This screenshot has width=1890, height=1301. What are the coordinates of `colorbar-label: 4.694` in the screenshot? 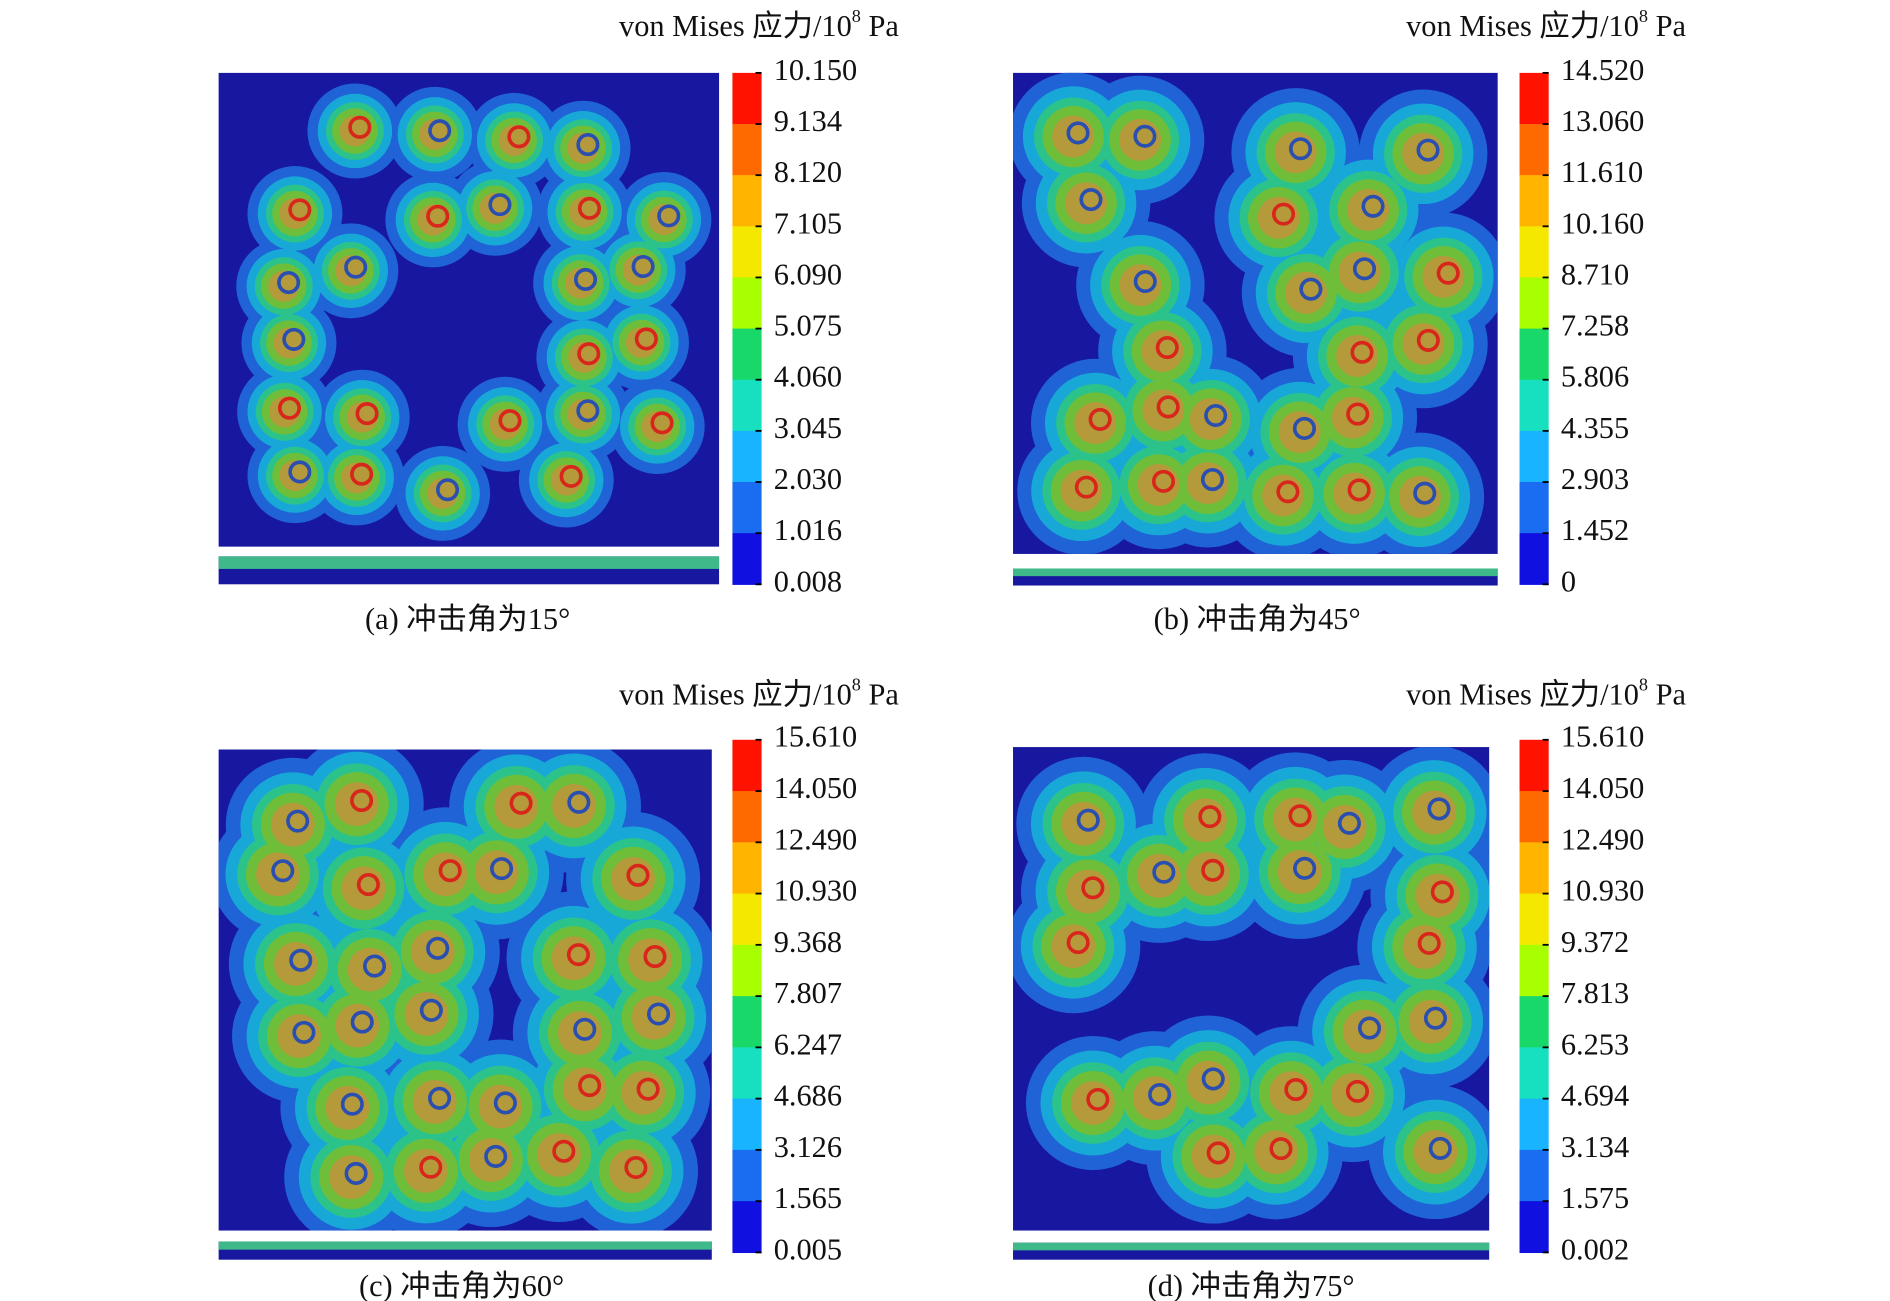 It's located at (1595, 1096).